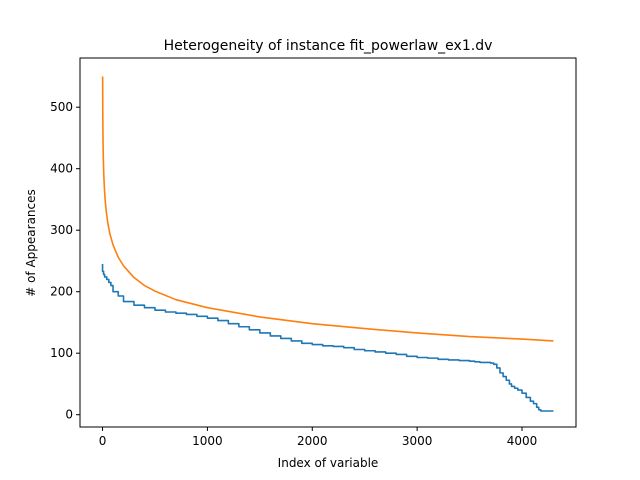 The image size is (640, 480). Describe the element at coordinates (522, 441) in the screenshot. I see `x-tick-label: 4000` at that location.